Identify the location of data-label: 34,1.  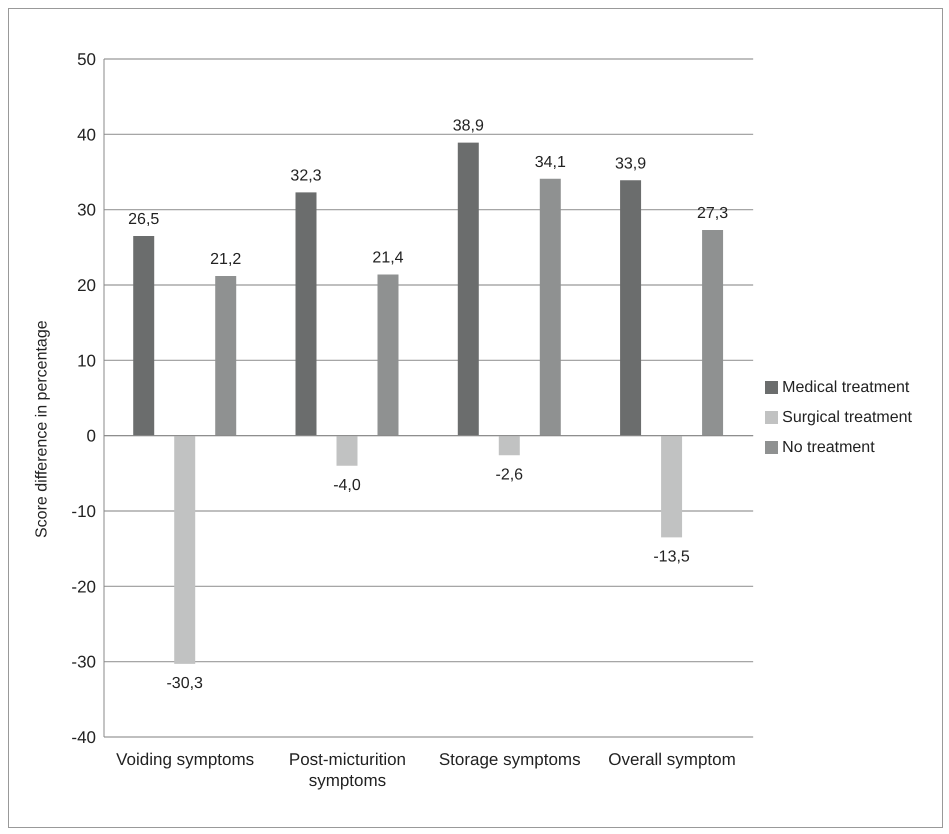
(550, 162).